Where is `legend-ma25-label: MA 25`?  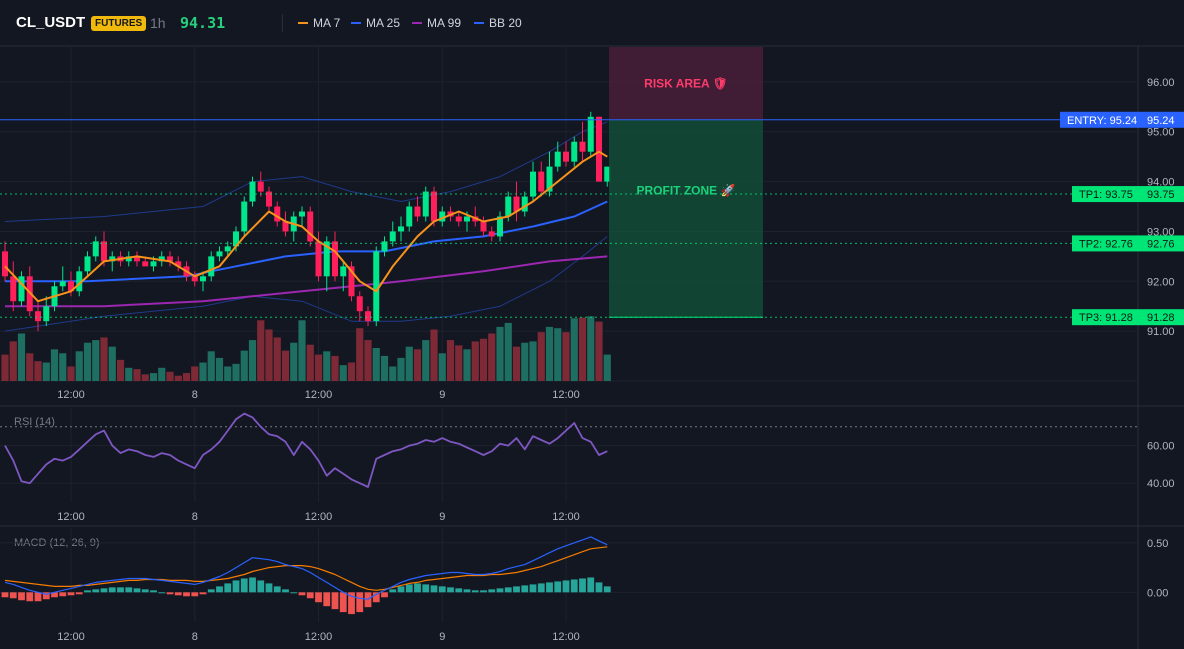 legend-ma25-label: MA 25 is located at coordinates (383, 23).